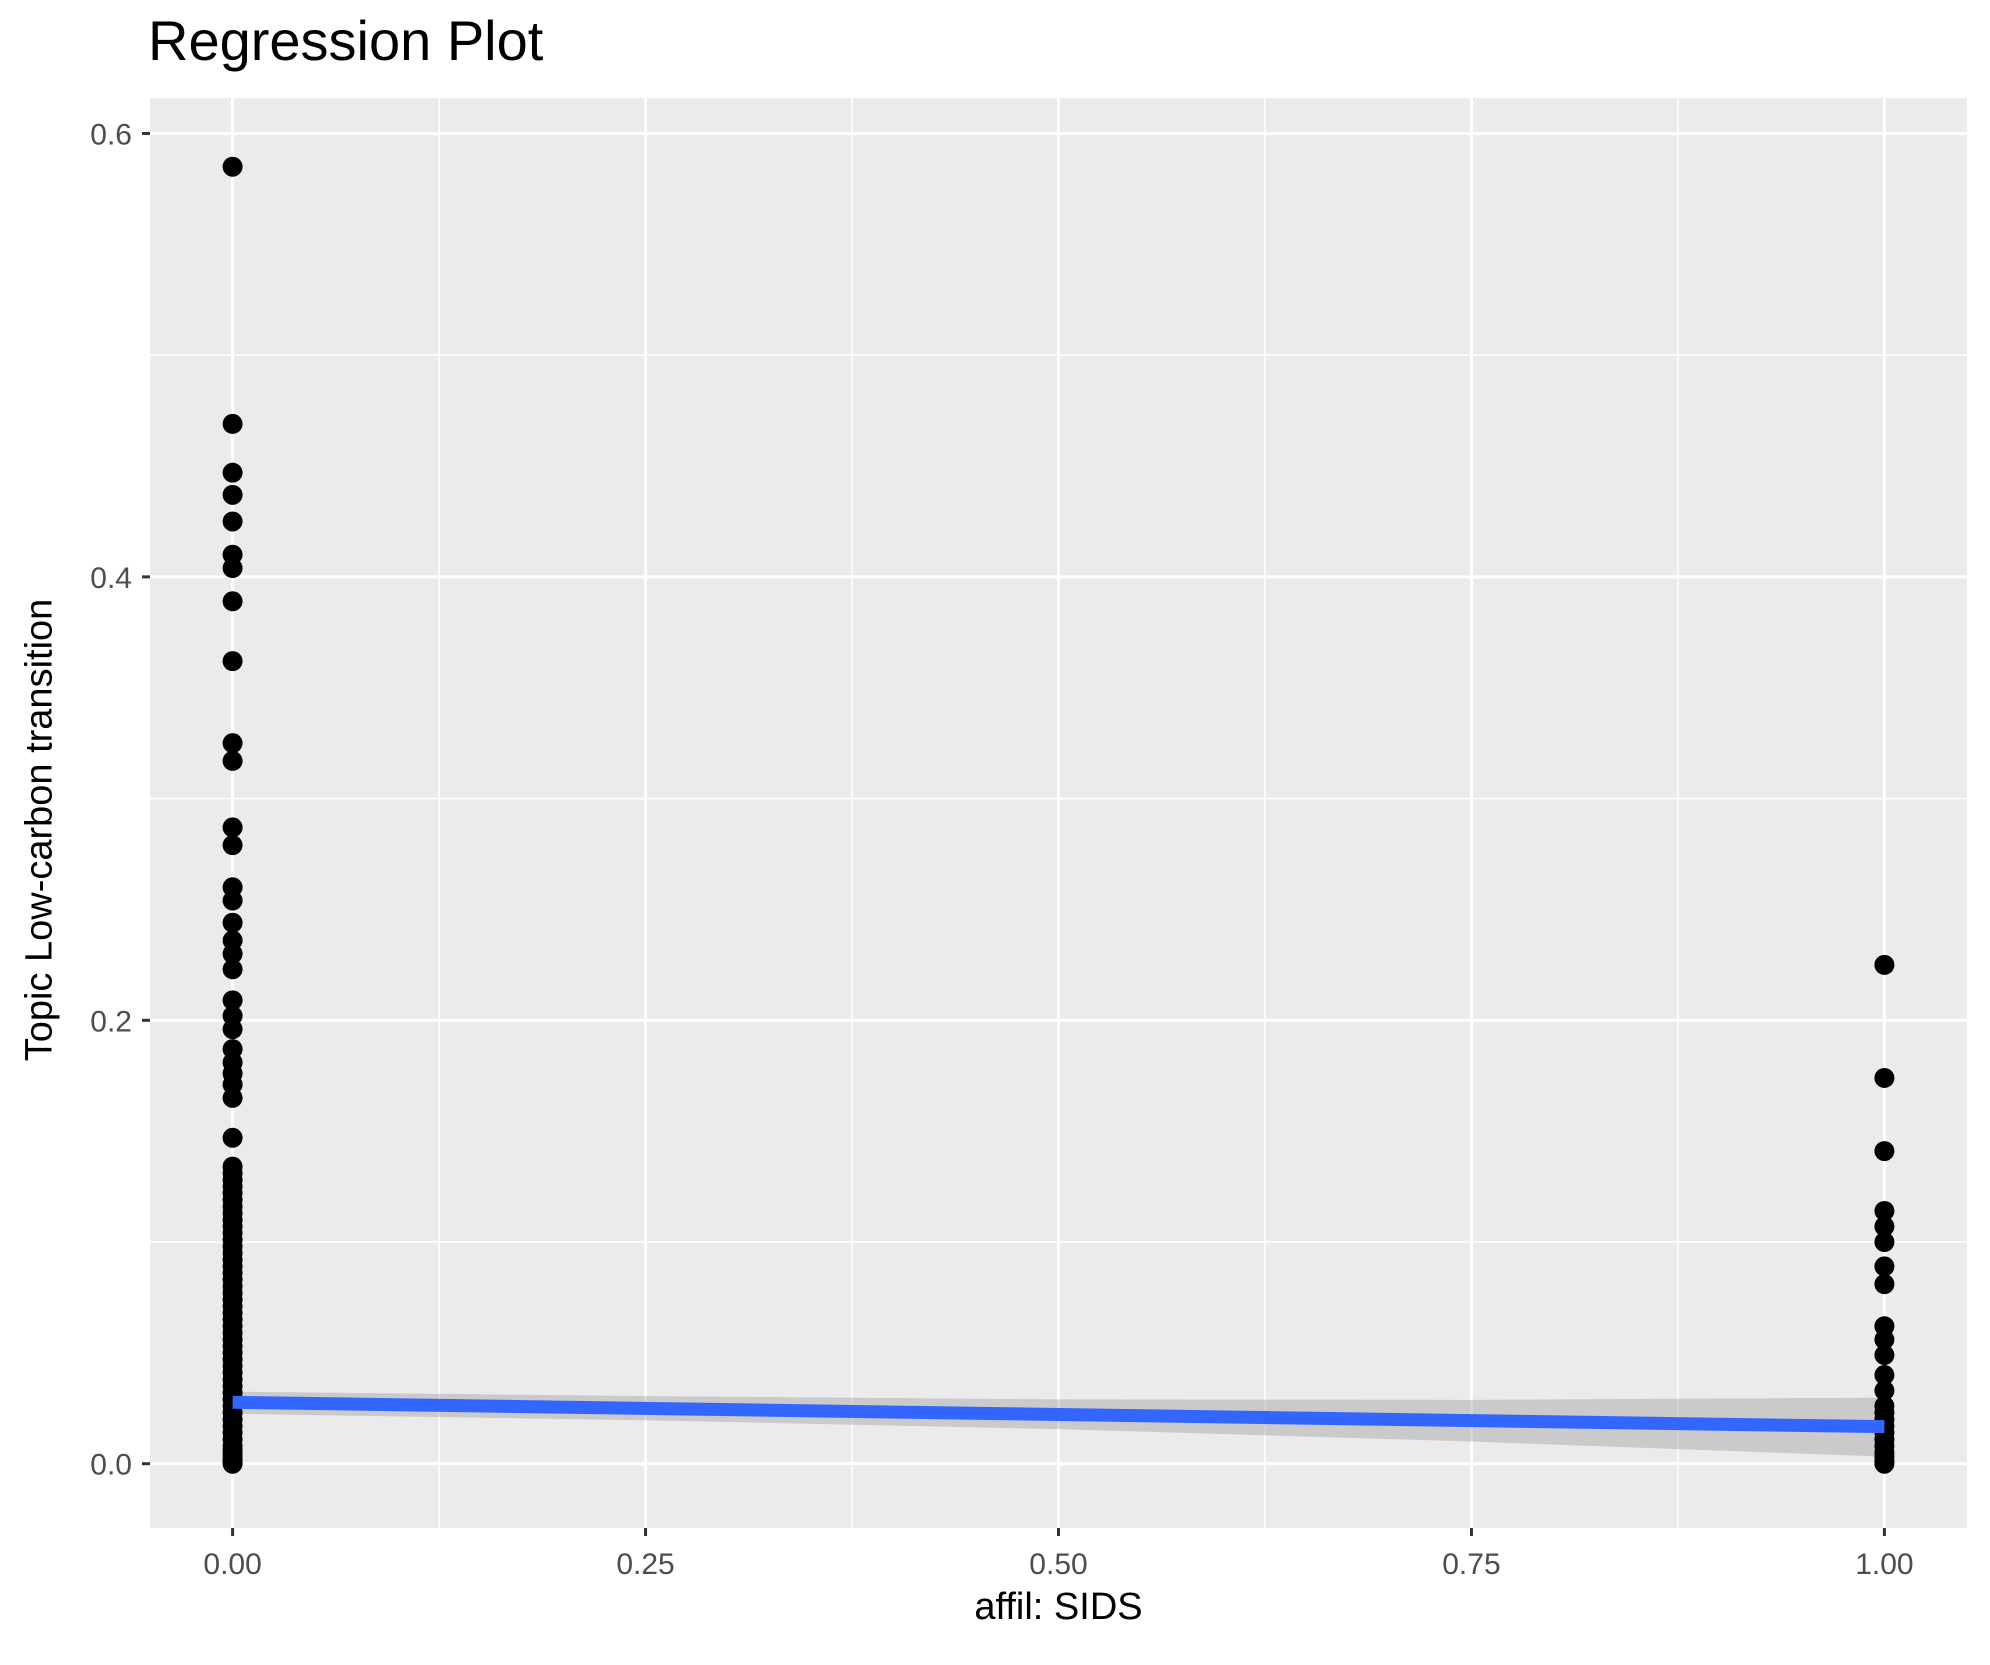 Image resolution: width=1990 pixels, height=1665 pixels. I want to click on x-tick-label: 0.25, so click(645, 1564).